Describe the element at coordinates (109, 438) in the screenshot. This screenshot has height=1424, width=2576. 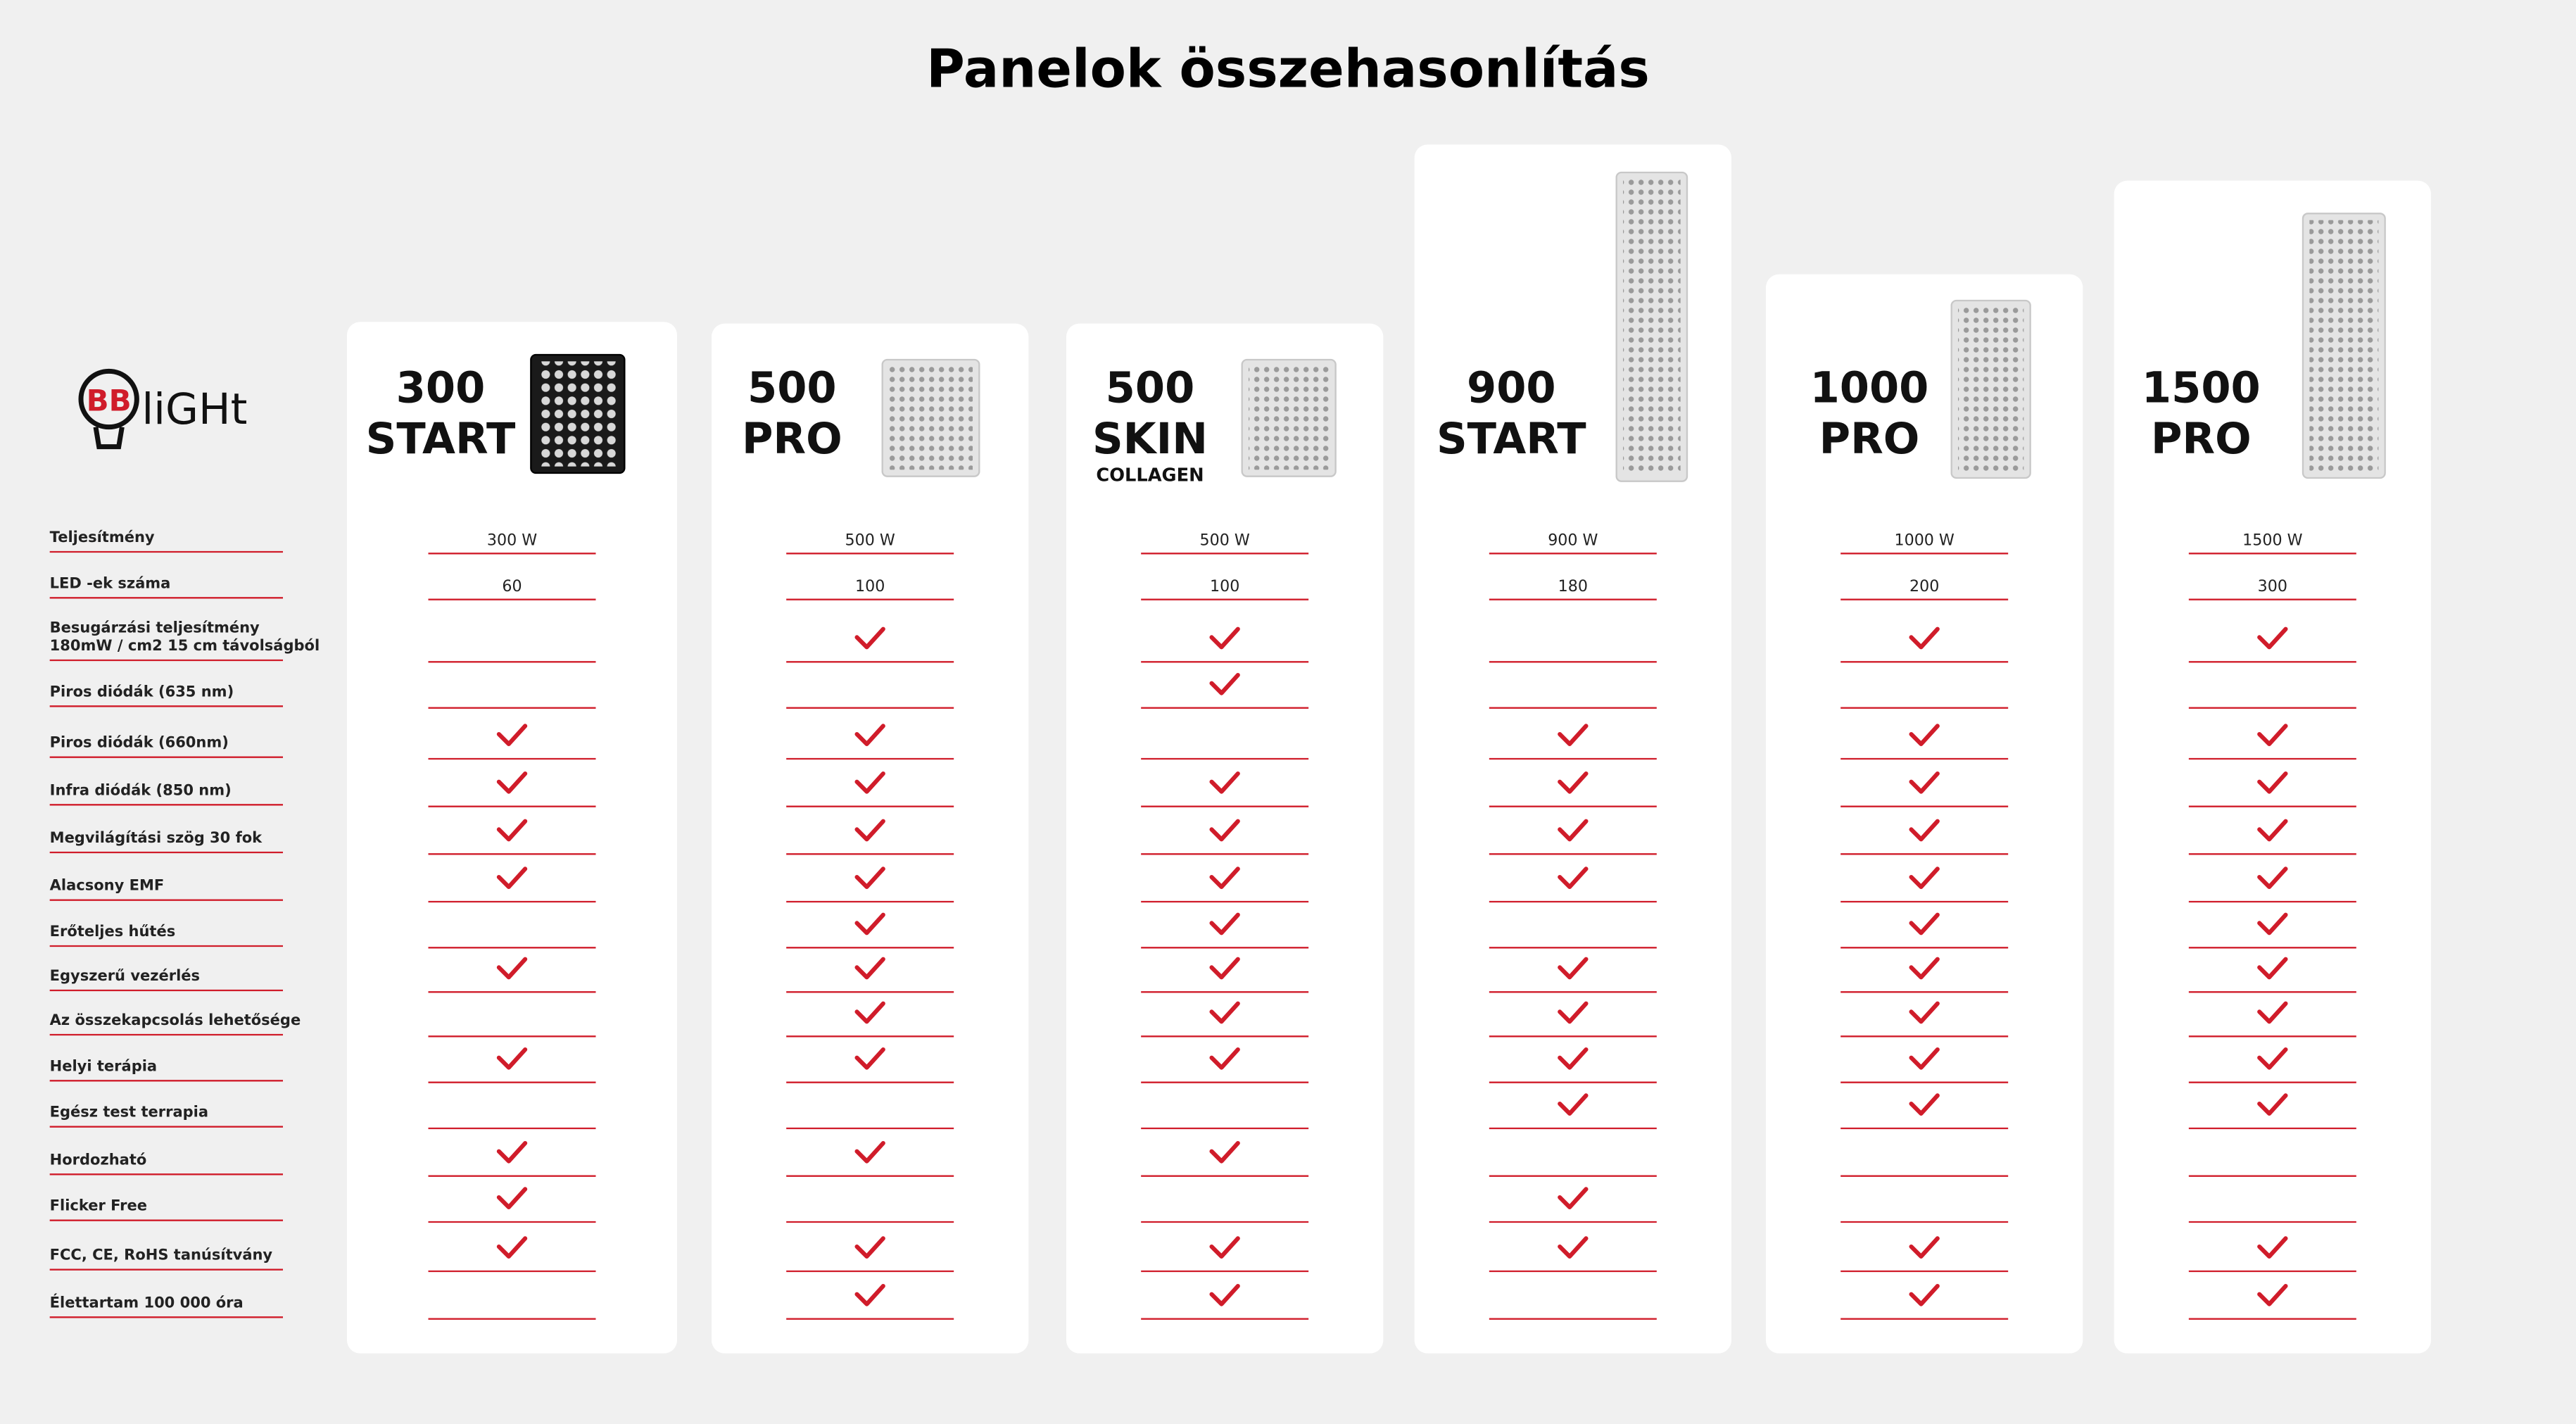
I see `logo-bulb-base` at that location.